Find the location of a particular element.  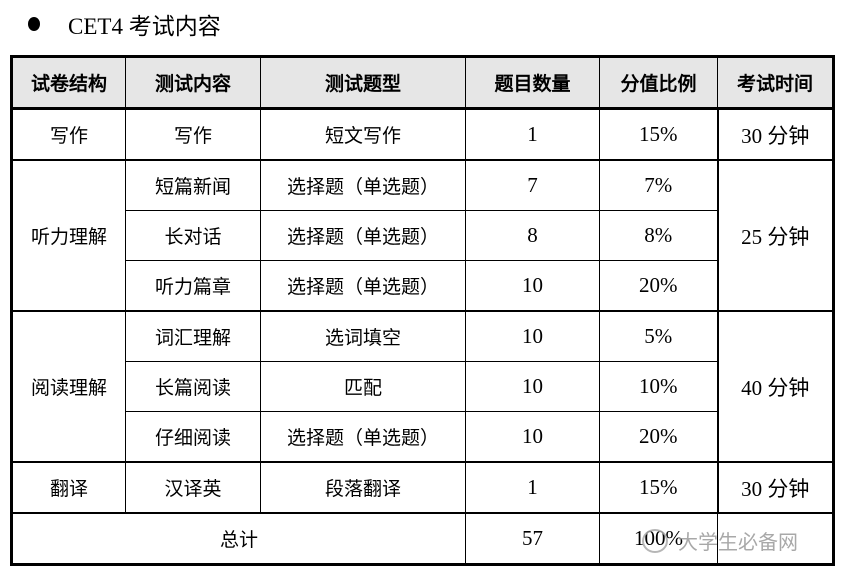

table-cell is located at coordinates (775, 538).